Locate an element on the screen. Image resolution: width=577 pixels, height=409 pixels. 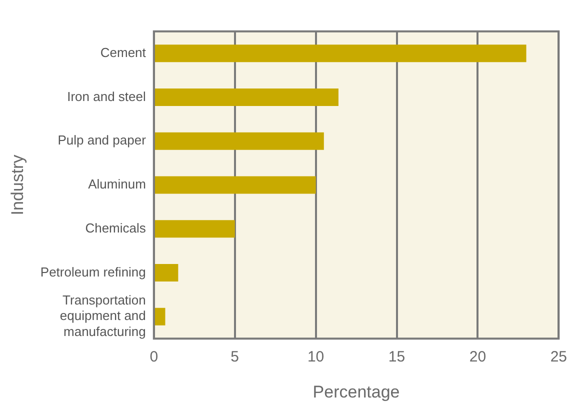
y-tick-label: Aluminum is located at coordinates (117, 184).